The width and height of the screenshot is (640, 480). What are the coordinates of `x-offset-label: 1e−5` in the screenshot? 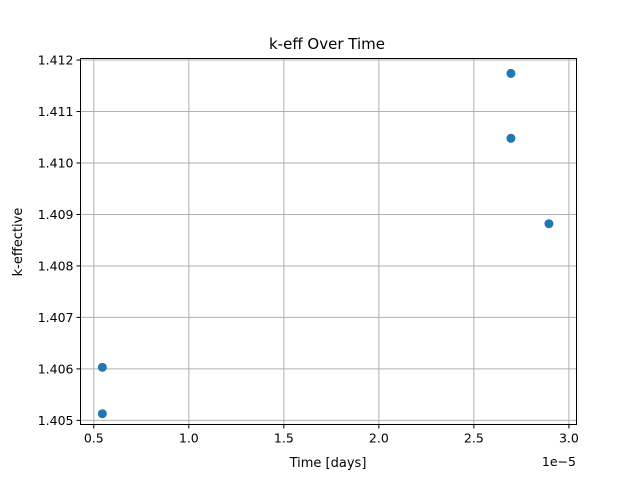 It's located at (559, 461).